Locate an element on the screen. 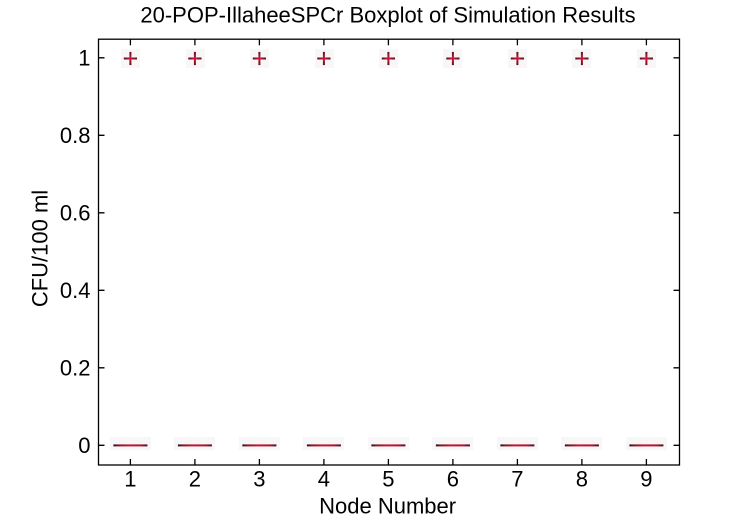 The image size is (751, 525). svg-text: 0.4 is located at coordinates (75, 290).